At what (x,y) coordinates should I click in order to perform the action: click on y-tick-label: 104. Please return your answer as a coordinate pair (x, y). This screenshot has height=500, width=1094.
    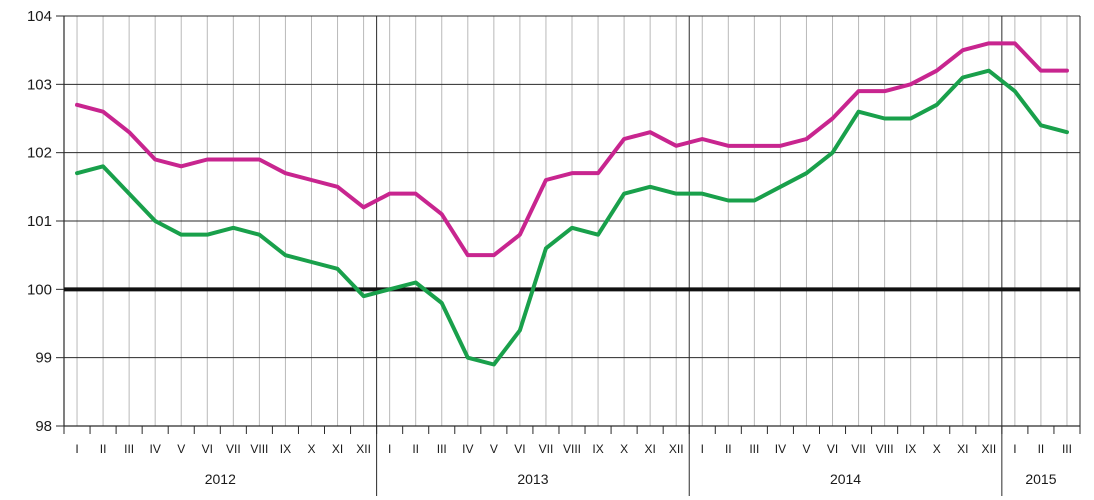
    Looking at the image, I should click on (39, 16).